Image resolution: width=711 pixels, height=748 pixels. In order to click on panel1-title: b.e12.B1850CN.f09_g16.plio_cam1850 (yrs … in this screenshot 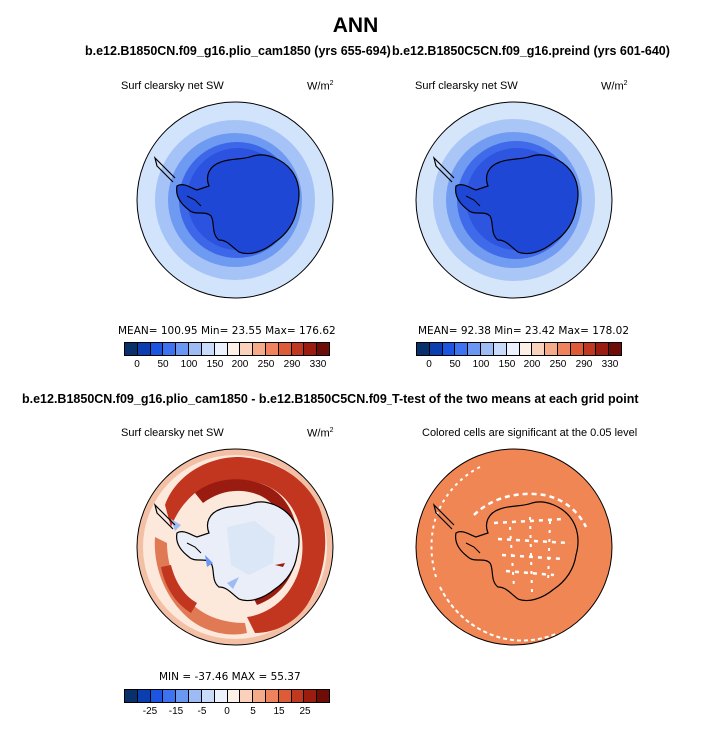, I will do `click(238, 51)`.